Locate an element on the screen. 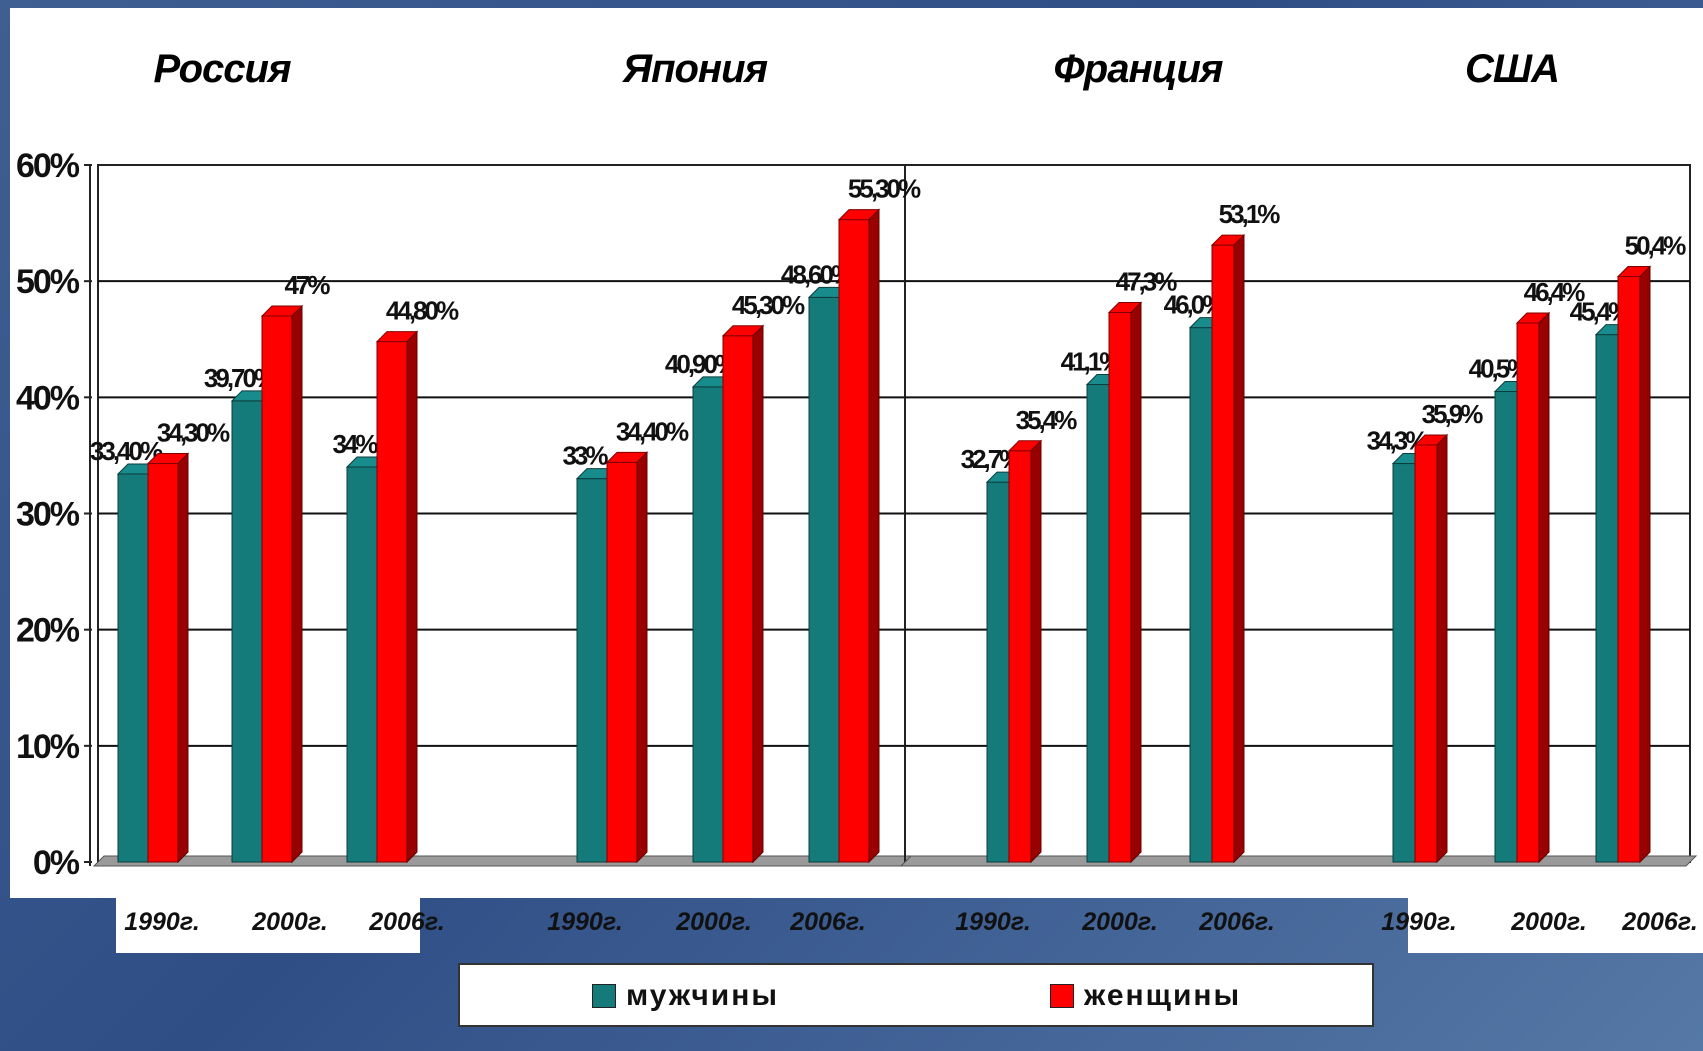 The width and height of the screenshot is (1703, 1051). panel-title: Франция is located at coordinates (1138, 69).